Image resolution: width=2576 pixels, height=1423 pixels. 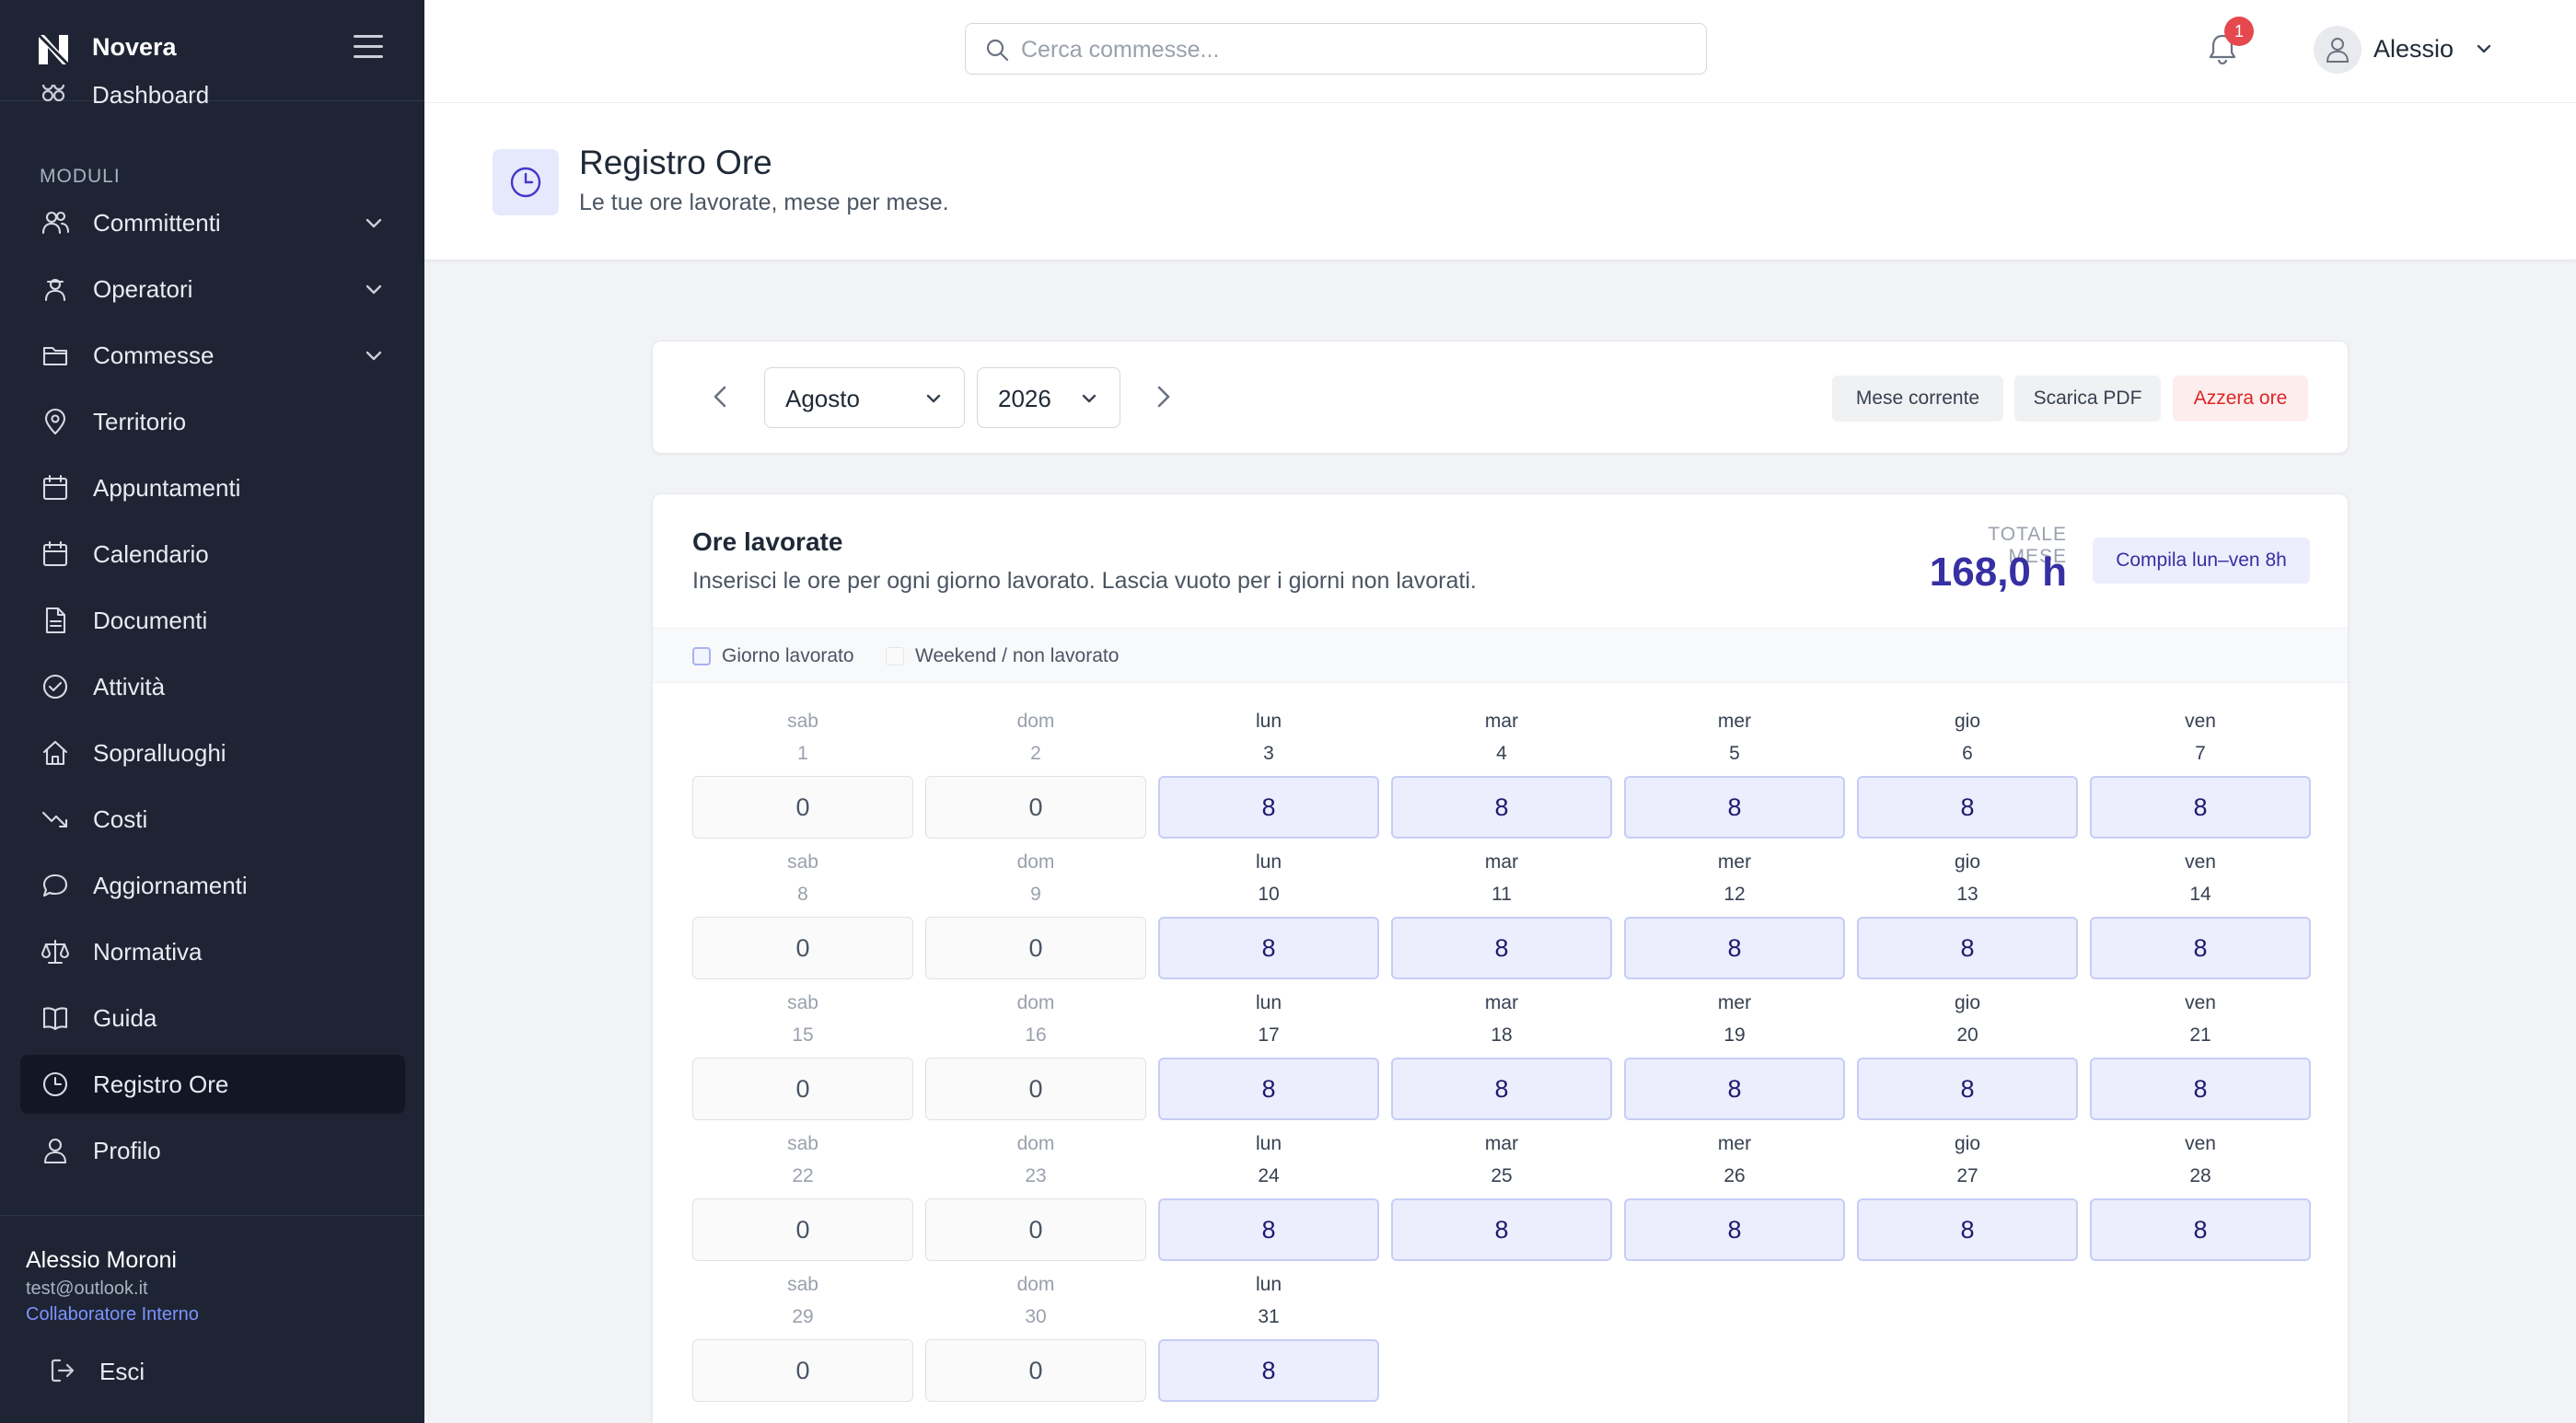 I want to click on menu-toggle-button, so click(x=368, y=49).